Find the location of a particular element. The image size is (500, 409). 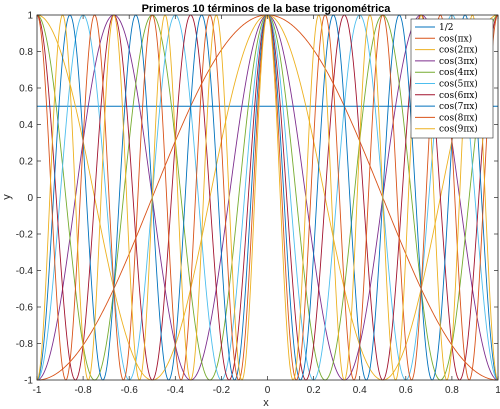

legend-label: cos(5πx) is located at coordinates (458, 84).